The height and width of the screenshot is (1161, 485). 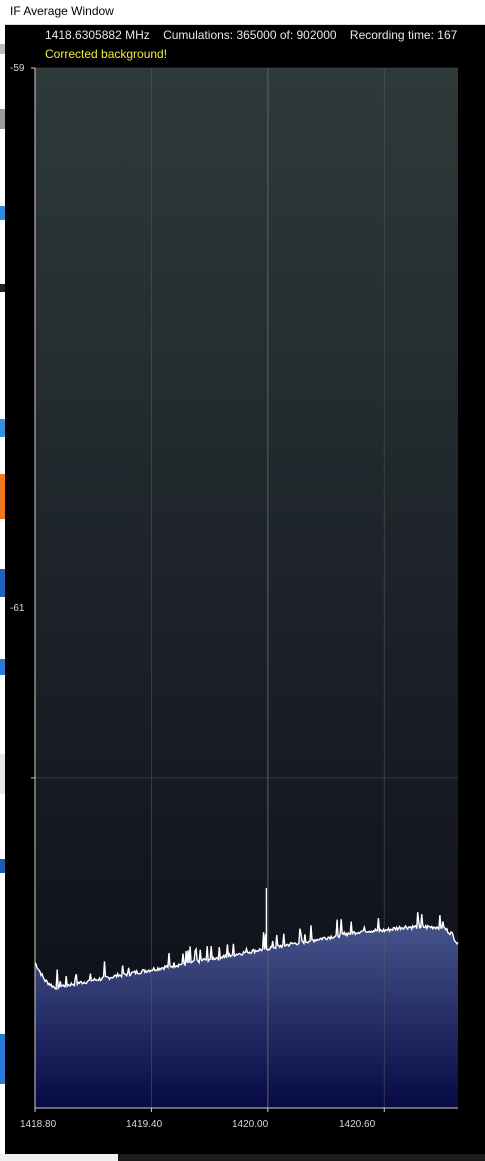 I want to click on window-title: IF Average Window, so click(x=62, y=11).